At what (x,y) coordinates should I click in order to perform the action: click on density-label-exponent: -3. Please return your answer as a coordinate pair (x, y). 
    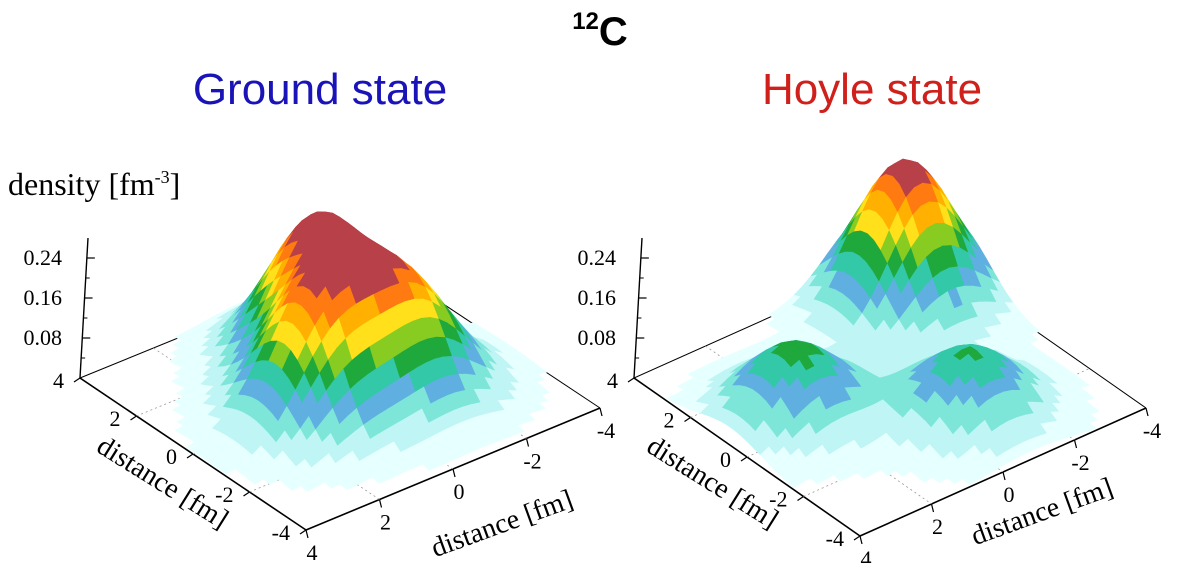
    Looking at the image, I should click on (162, 177).